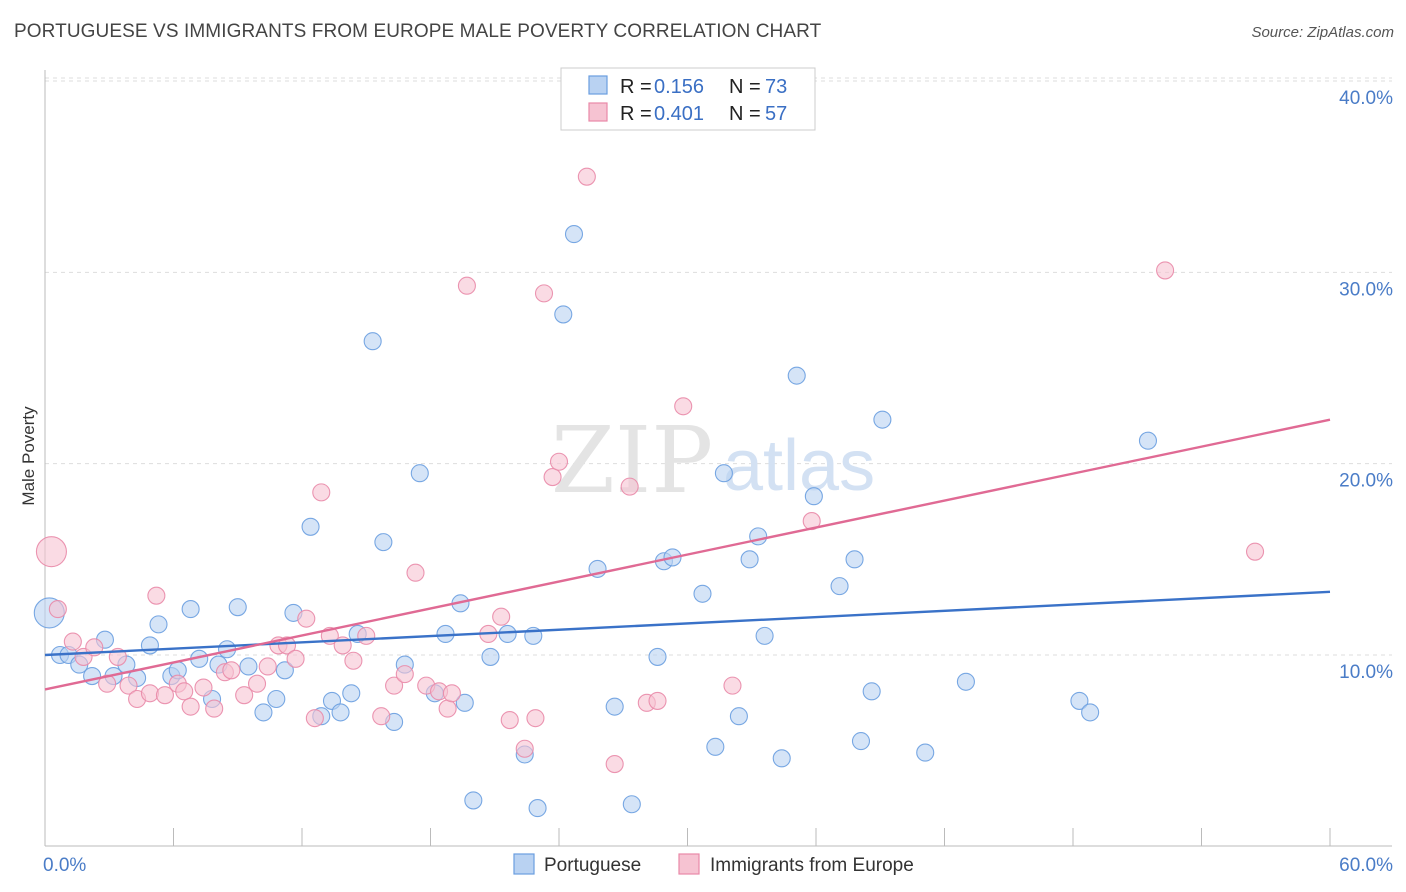  What do you see at coordinates (1366, 672) in the screenshot?
I see `y-tick-label-0: 10.0%` at bounding box center [1366, 672].